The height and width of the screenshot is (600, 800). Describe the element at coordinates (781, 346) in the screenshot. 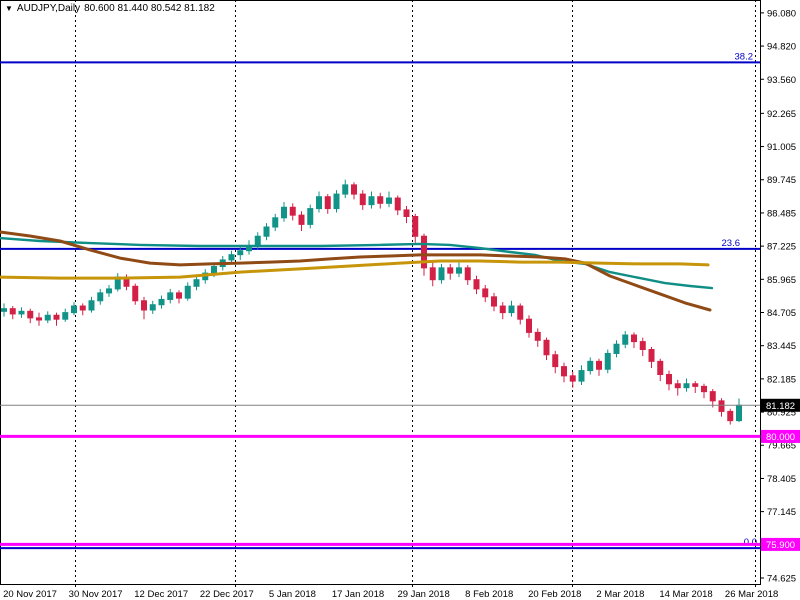

I see `price-tick-label: 83.445` at that location.